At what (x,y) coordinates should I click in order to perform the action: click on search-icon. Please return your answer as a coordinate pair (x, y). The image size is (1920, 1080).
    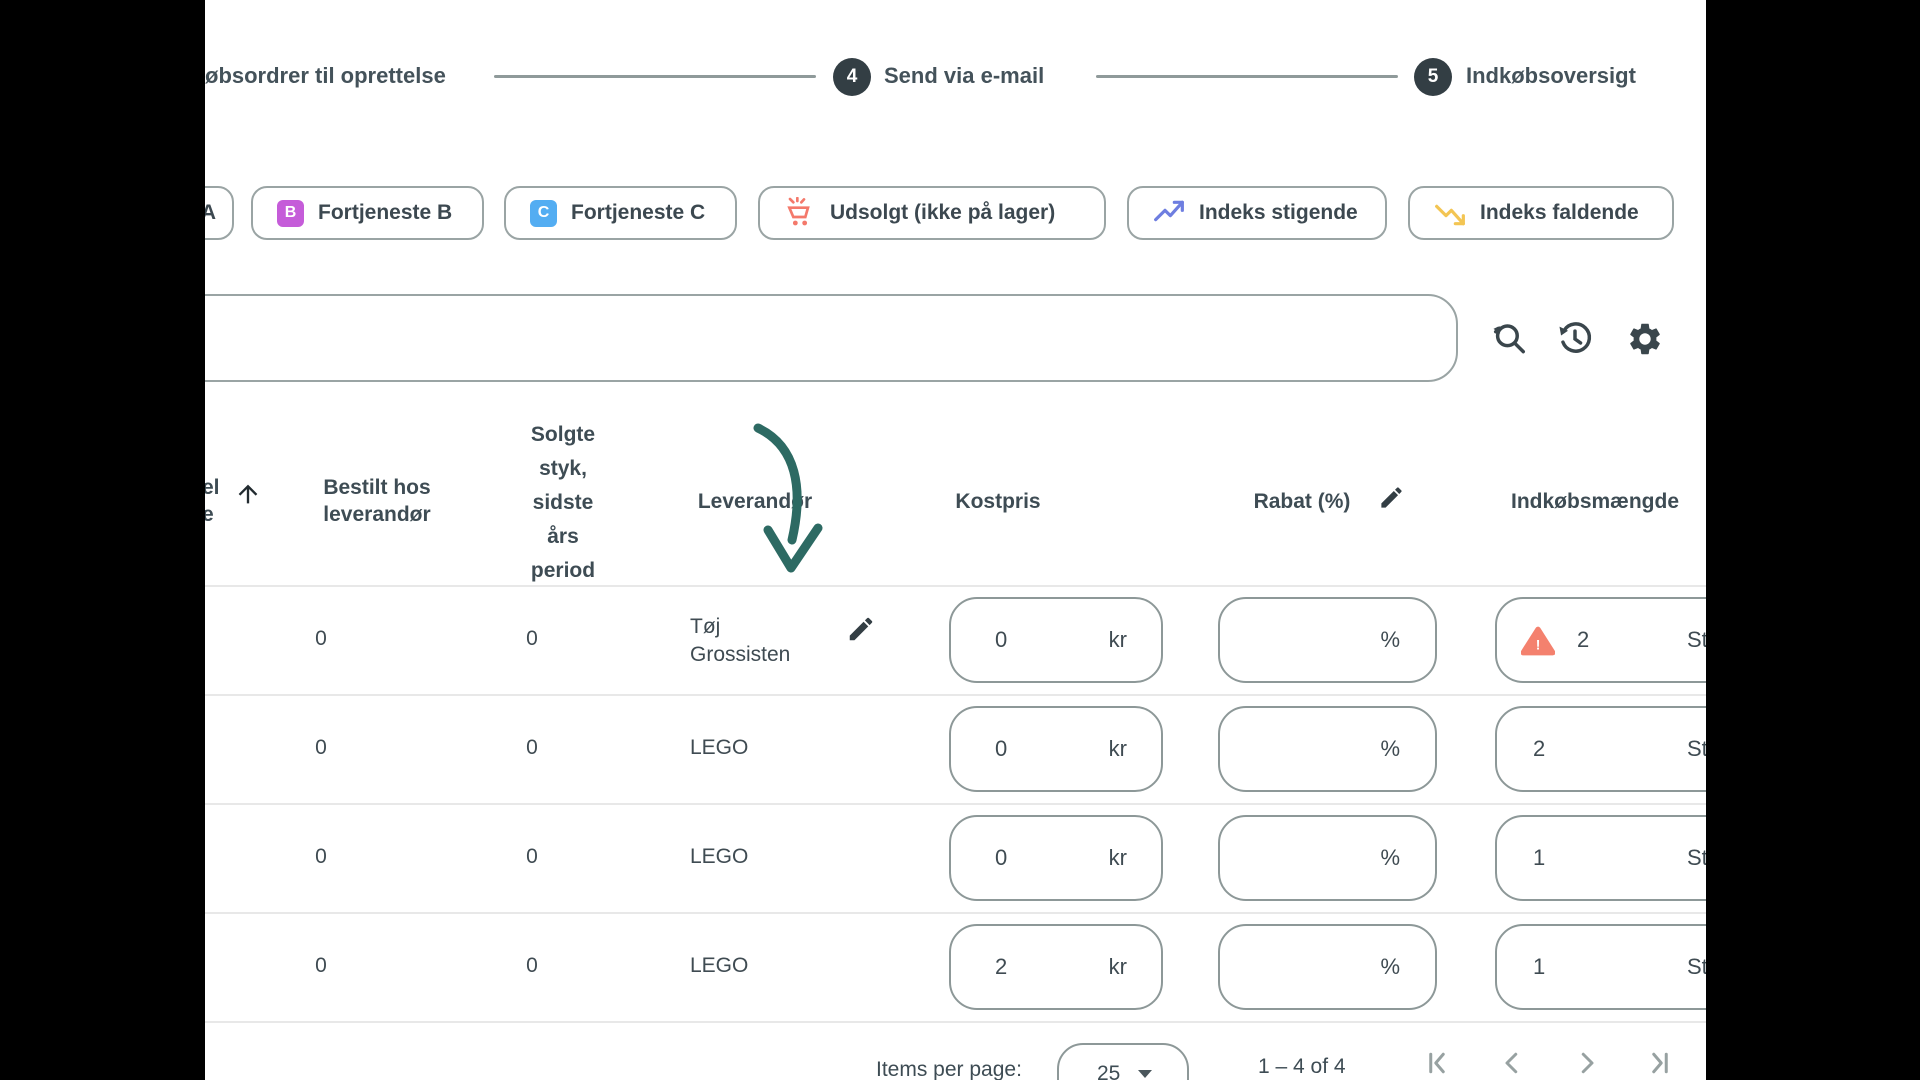
    Looking at the image, I should click on (1509, 339).